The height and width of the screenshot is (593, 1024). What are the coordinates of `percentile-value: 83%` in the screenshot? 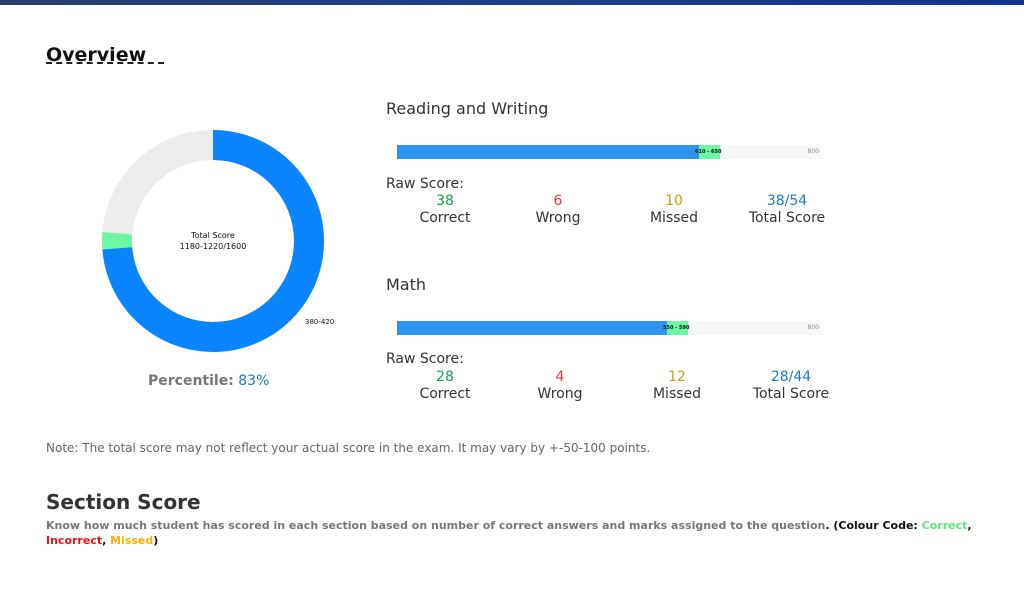 It's located at (254, 381).